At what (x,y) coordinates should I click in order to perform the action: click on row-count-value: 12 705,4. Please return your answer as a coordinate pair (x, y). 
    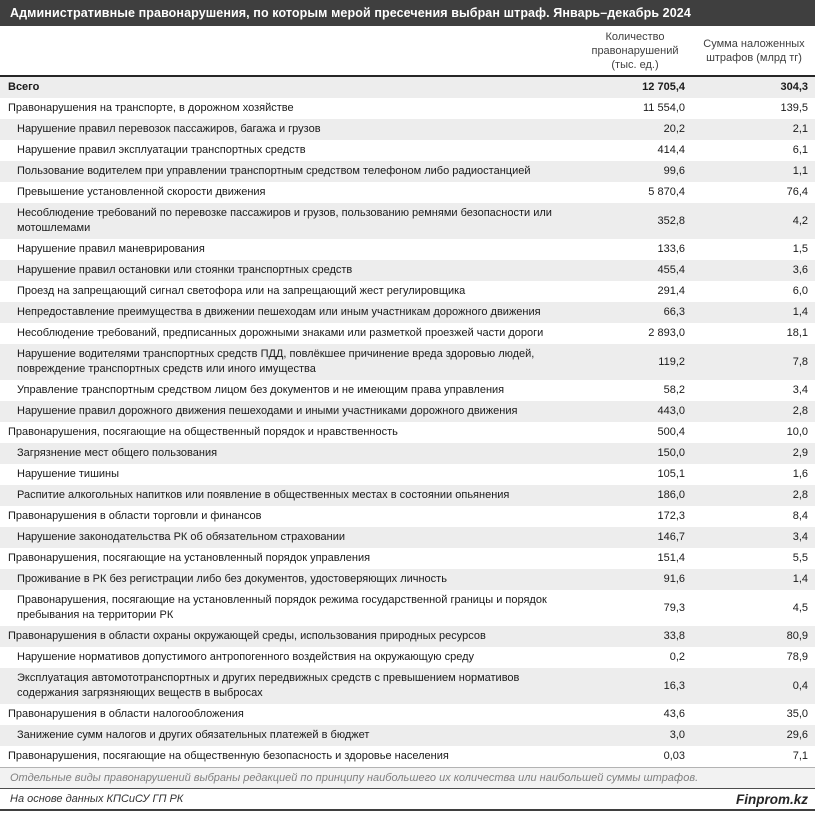
    Looking at the image, I should click on (663, 87).